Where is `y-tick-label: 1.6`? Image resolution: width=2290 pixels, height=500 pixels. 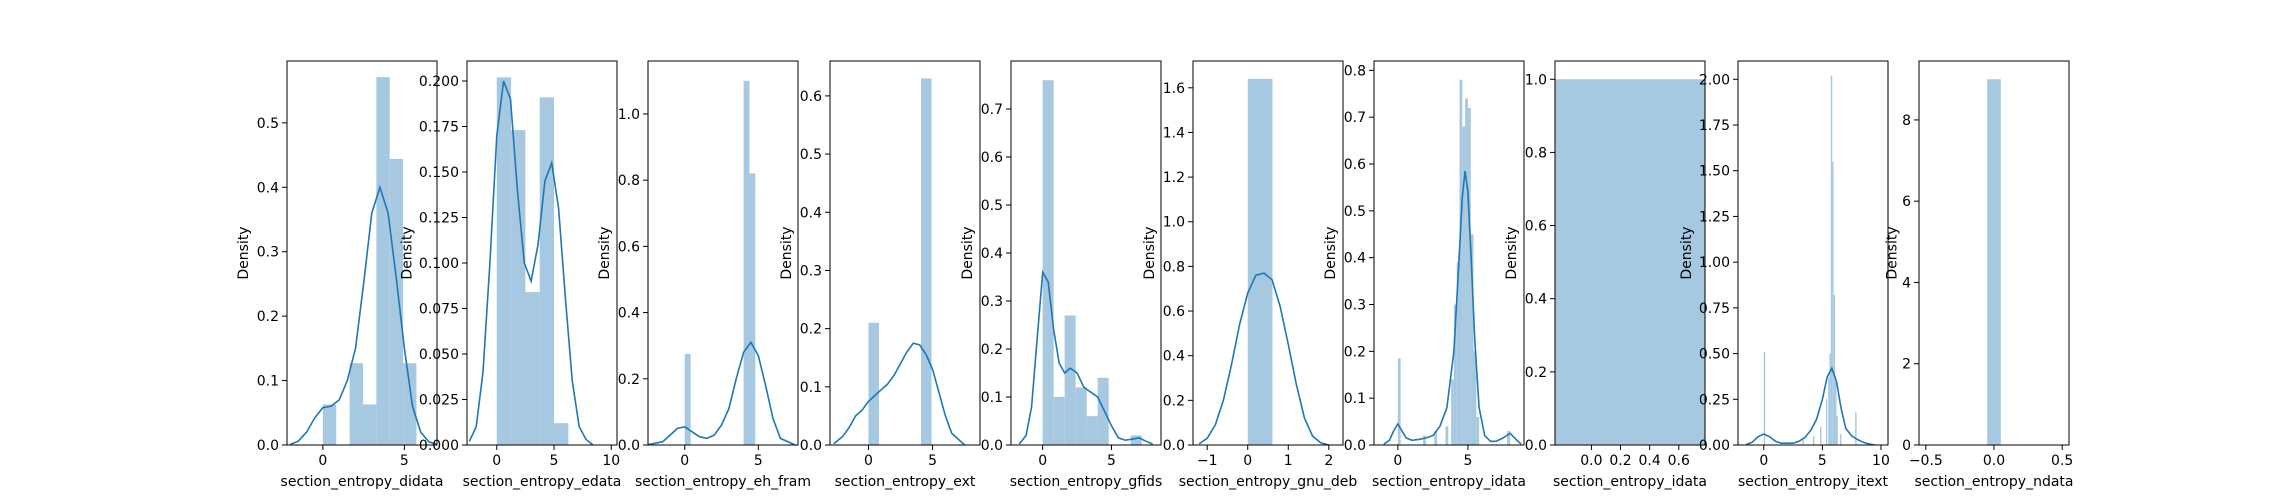
y-tick-label: 1.6 is located at coordinates (1174, 89).